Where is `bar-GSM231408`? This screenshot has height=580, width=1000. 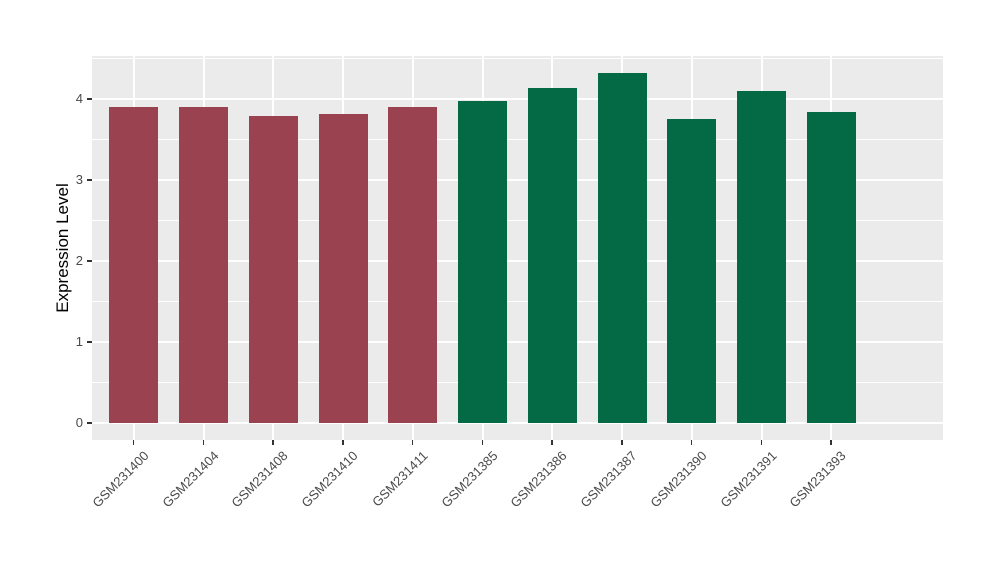 bar-GSM231408 is located at coordinates (273, 269).